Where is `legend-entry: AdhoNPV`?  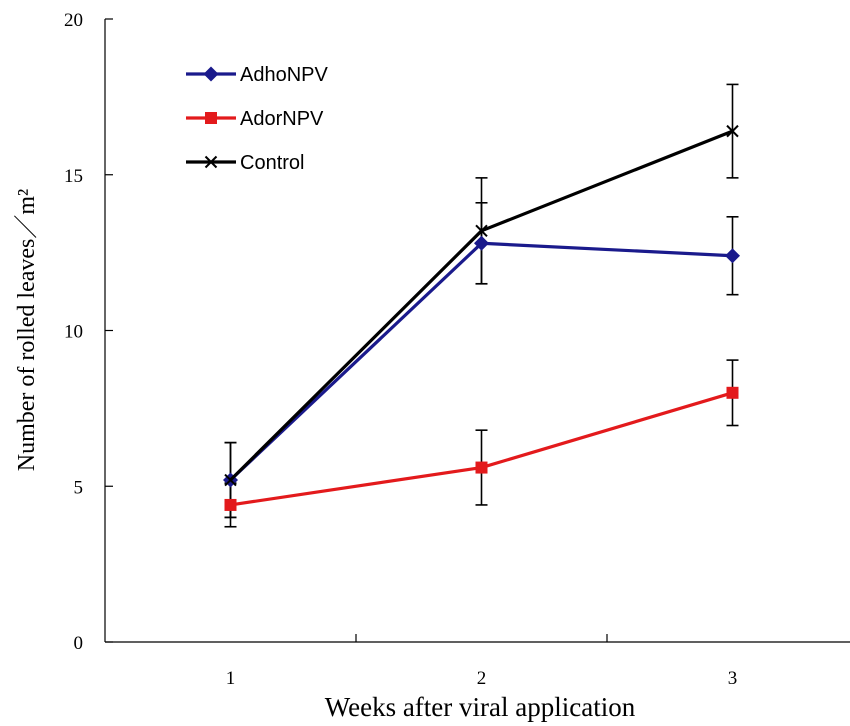
legend-entry: AdhoNPV is located at coordinates (257, 75).